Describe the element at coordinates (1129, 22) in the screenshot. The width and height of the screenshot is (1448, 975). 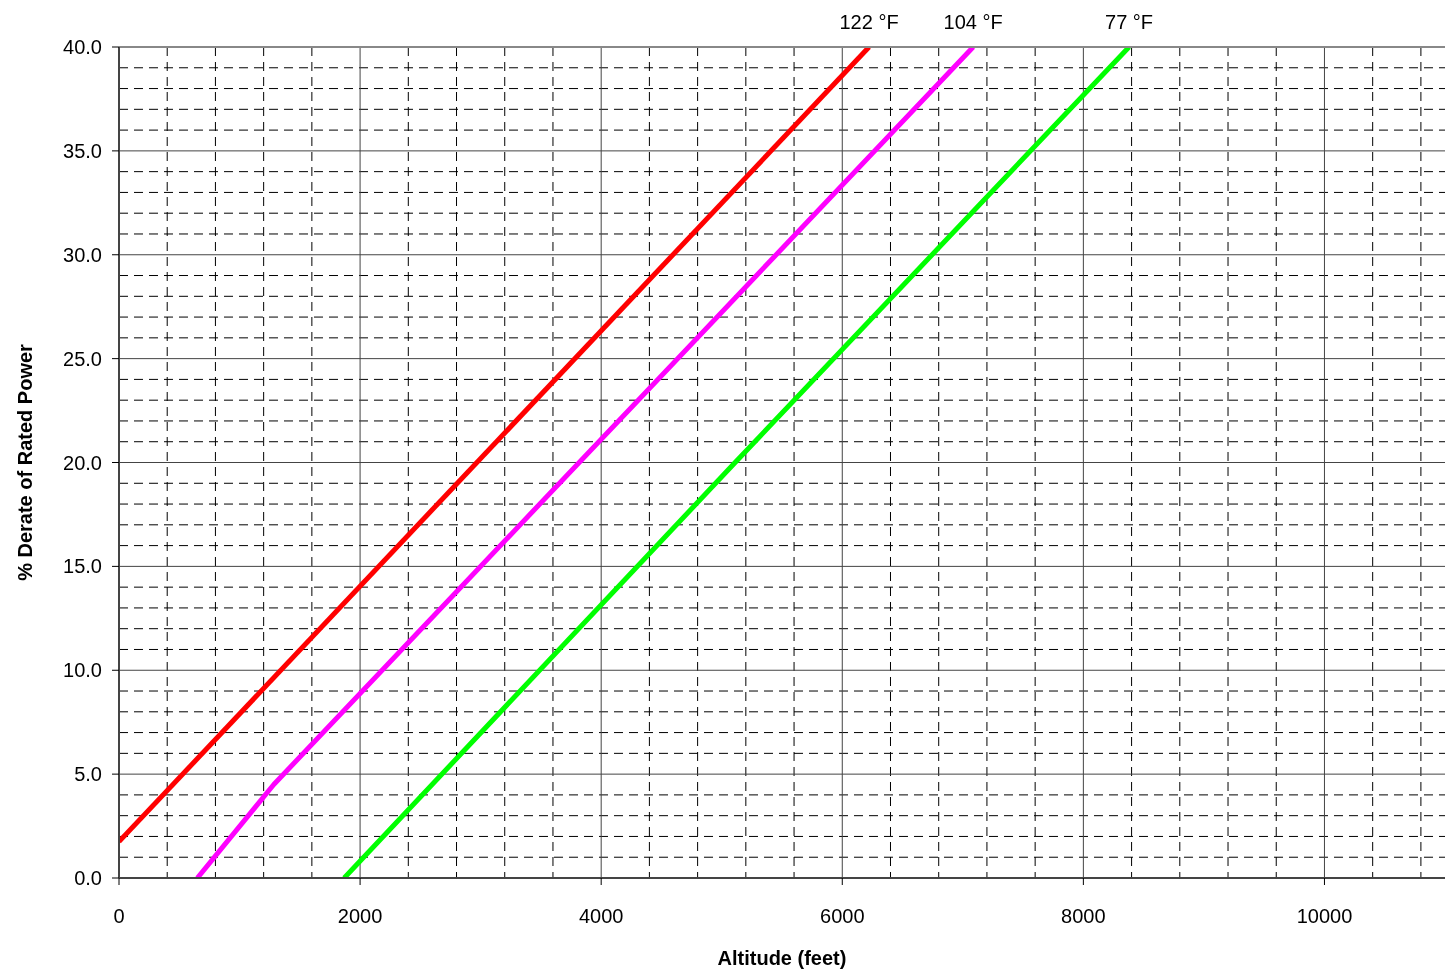
I see `series-label: 77 °F` at that location.